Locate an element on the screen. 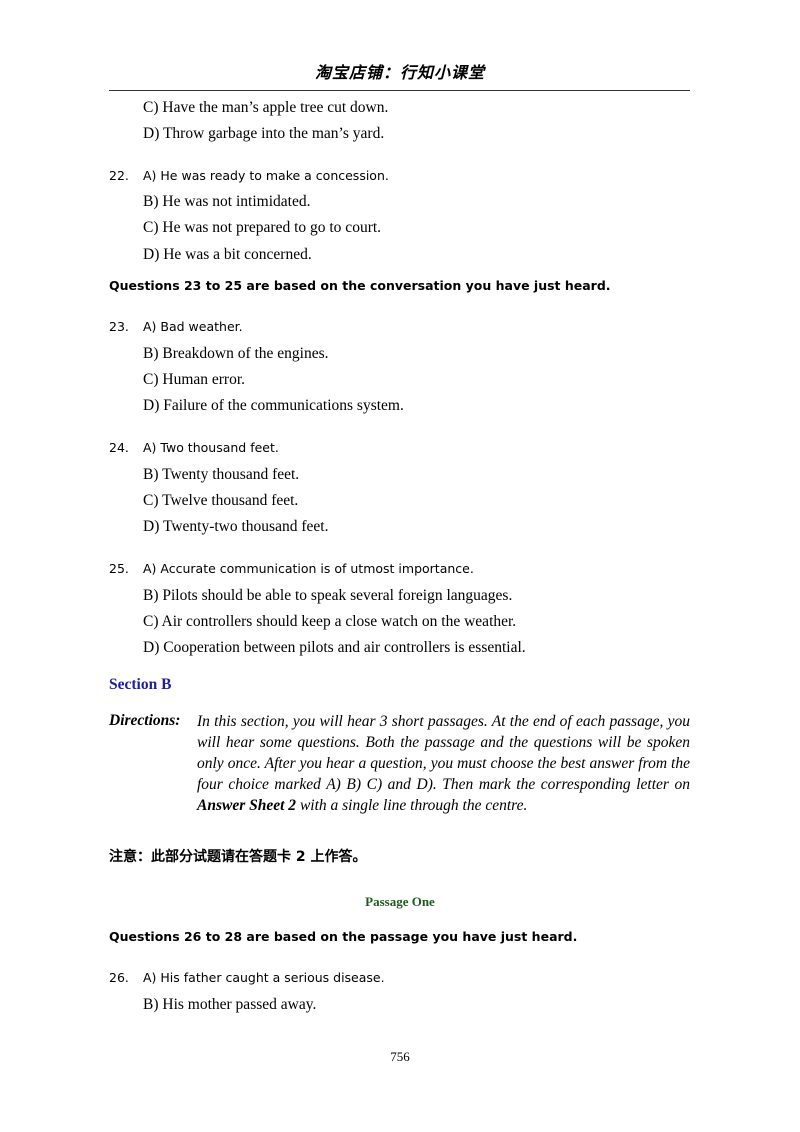  option-22a: A) He was ready to make a concession. is located at coordinates (266, 175).